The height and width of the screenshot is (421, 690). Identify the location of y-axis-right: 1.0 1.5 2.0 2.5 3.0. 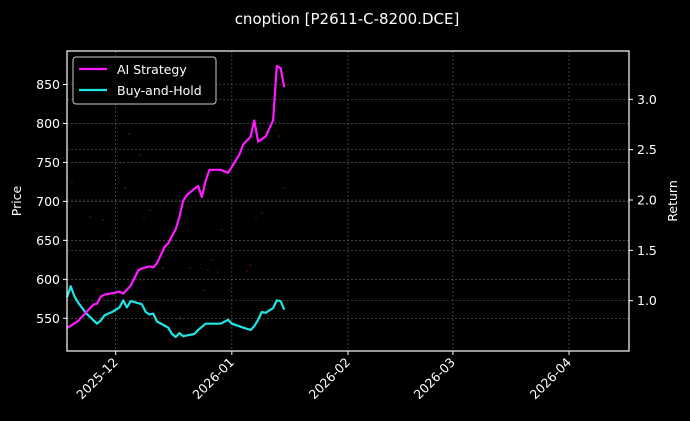
(643, 200).